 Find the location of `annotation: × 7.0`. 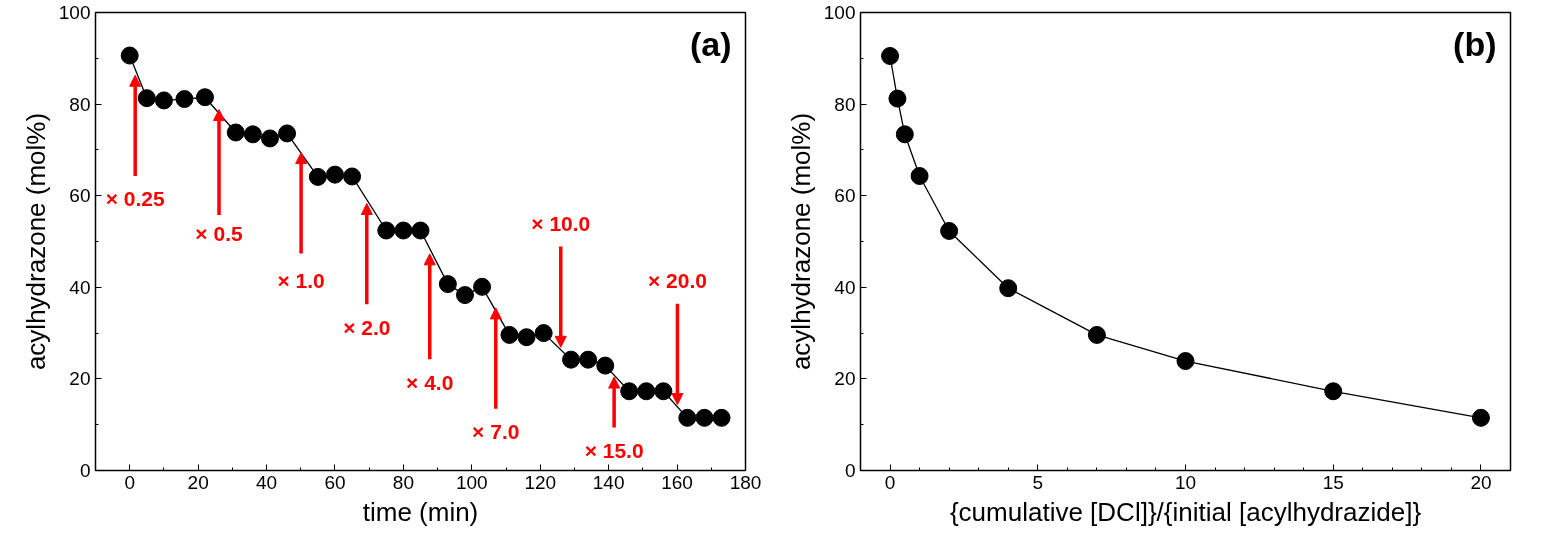

annotation: × 7.0 is located at coordinates (496, 432).